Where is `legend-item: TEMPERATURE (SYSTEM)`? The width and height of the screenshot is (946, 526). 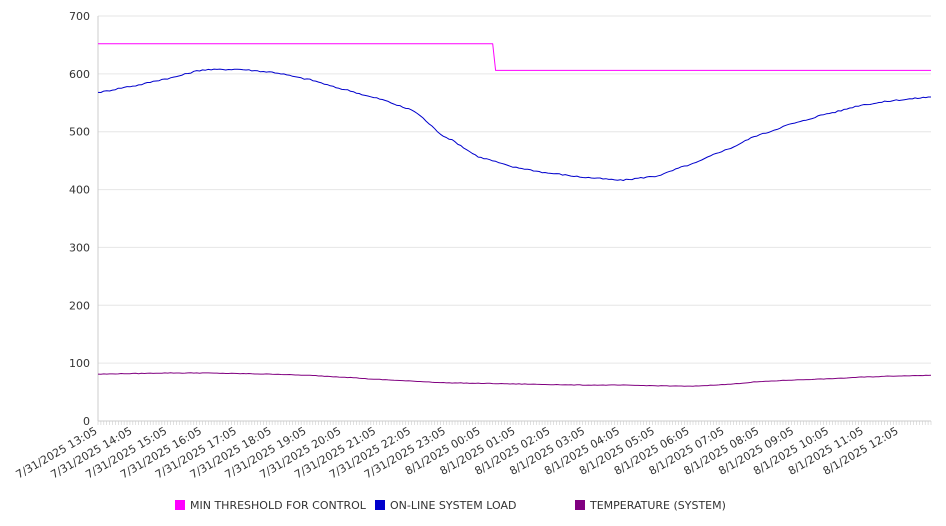
legend-item: TEMPERATURE (SYSTEM) is located at coordinates (650, 505).